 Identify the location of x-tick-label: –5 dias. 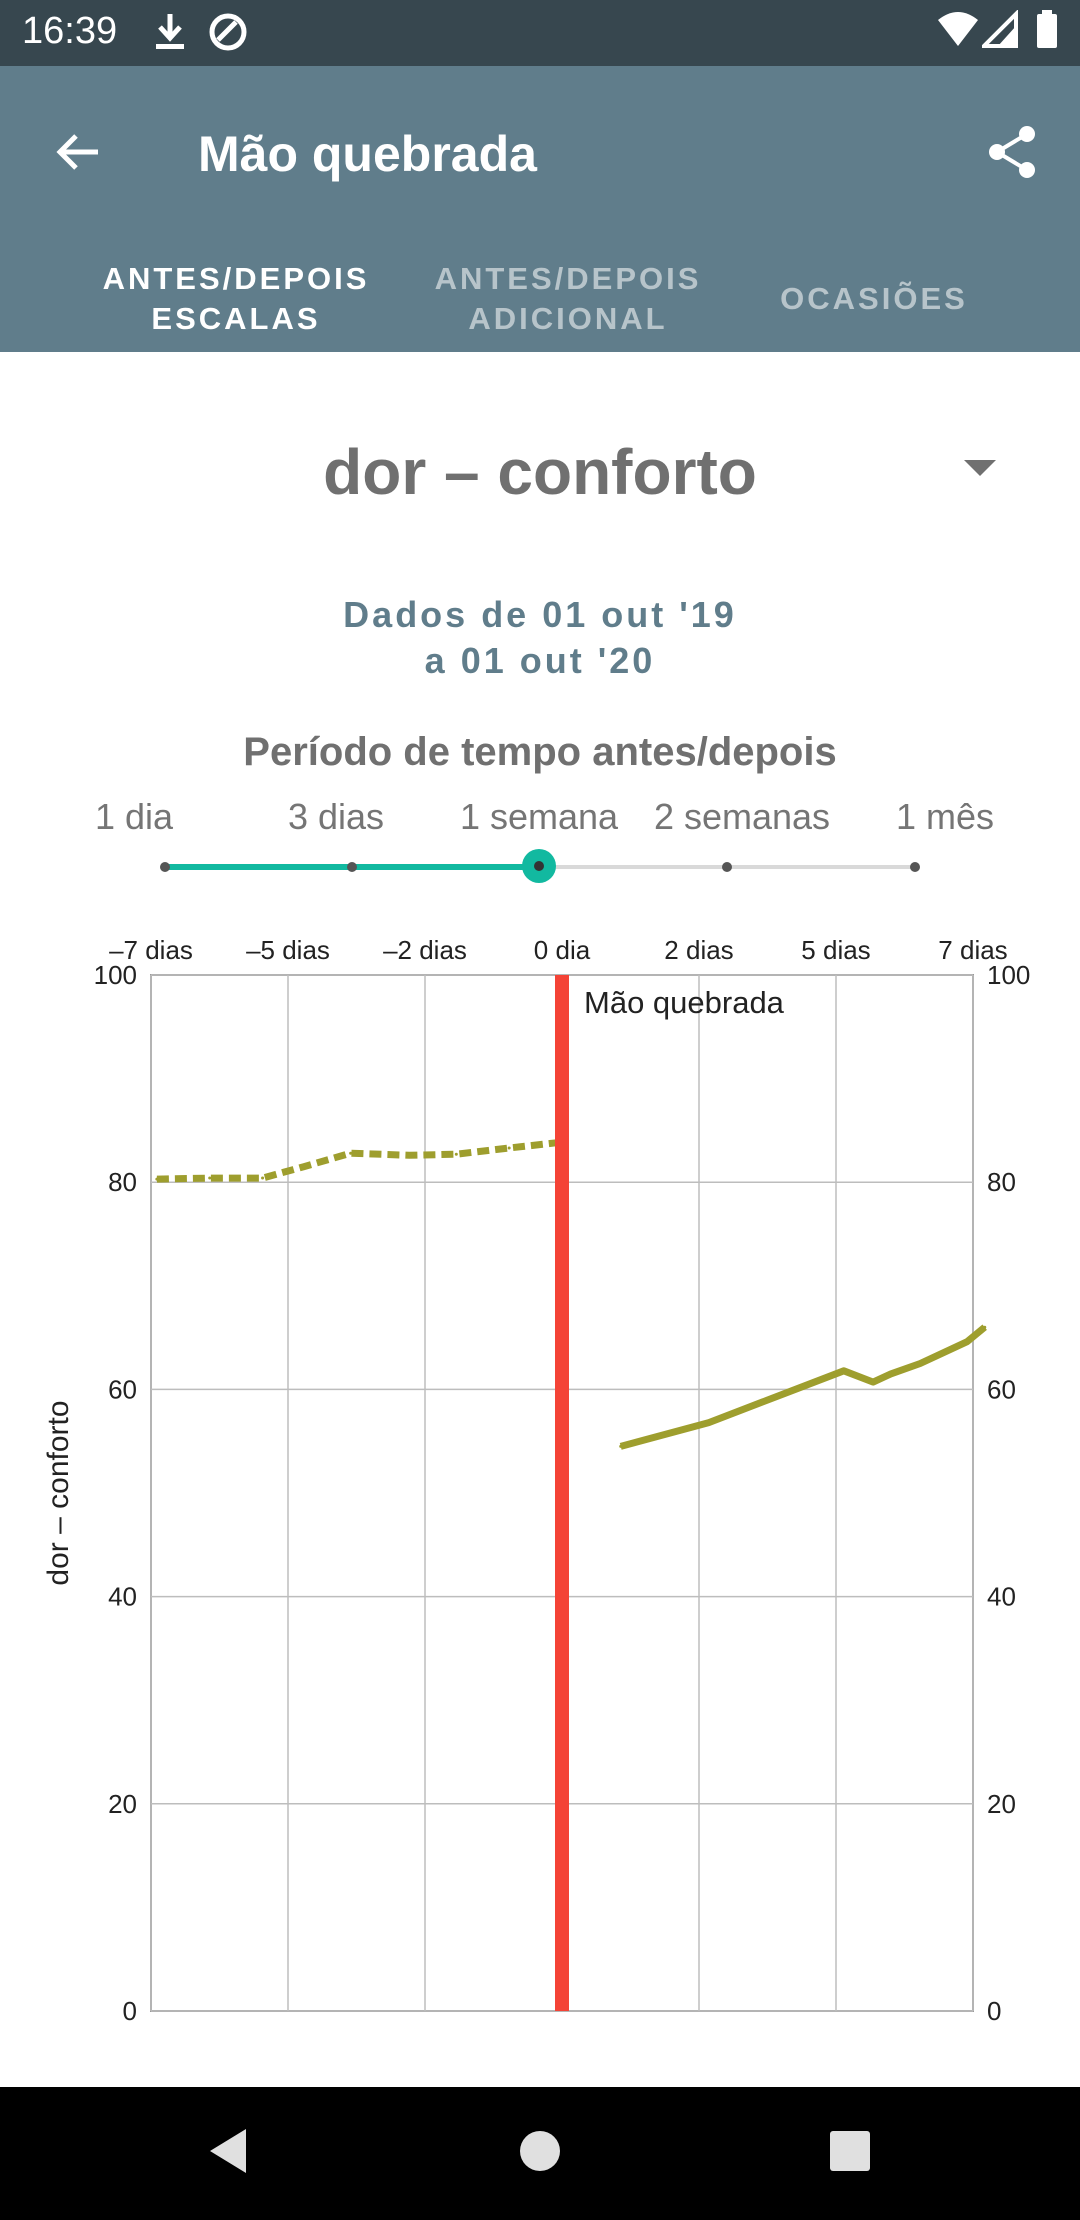
(288, 950).